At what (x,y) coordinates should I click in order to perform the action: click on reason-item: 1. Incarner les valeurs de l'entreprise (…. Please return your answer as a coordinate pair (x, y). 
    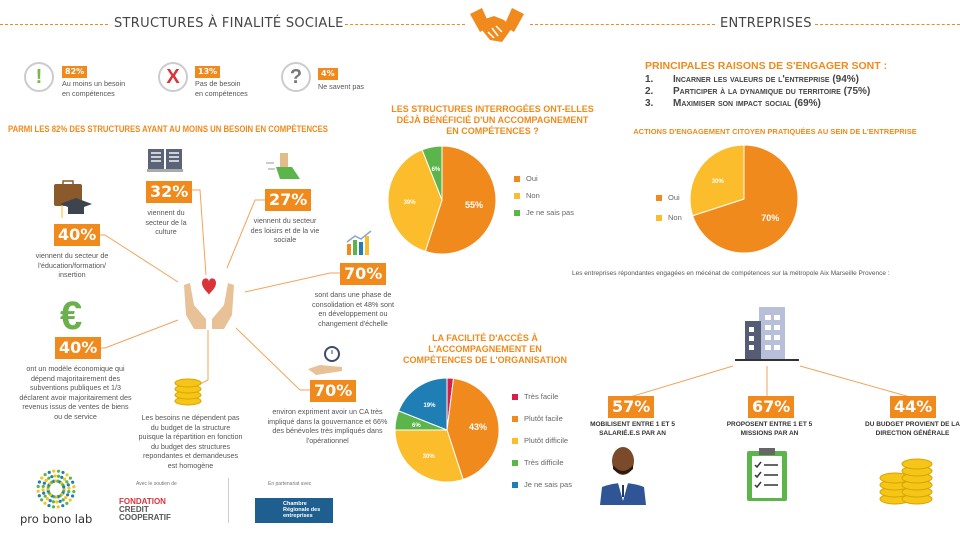
    Looking at the image, I should click on (752, 79).